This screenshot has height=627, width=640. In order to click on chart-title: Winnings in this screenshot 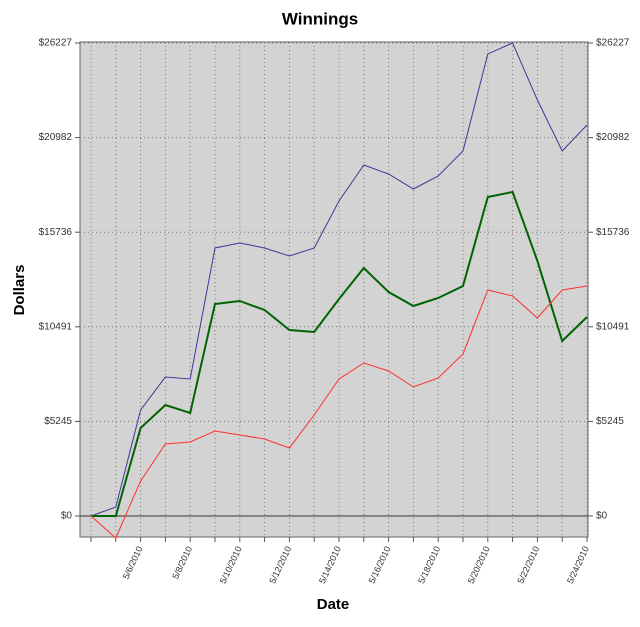, I will do `click(320, 18)`.